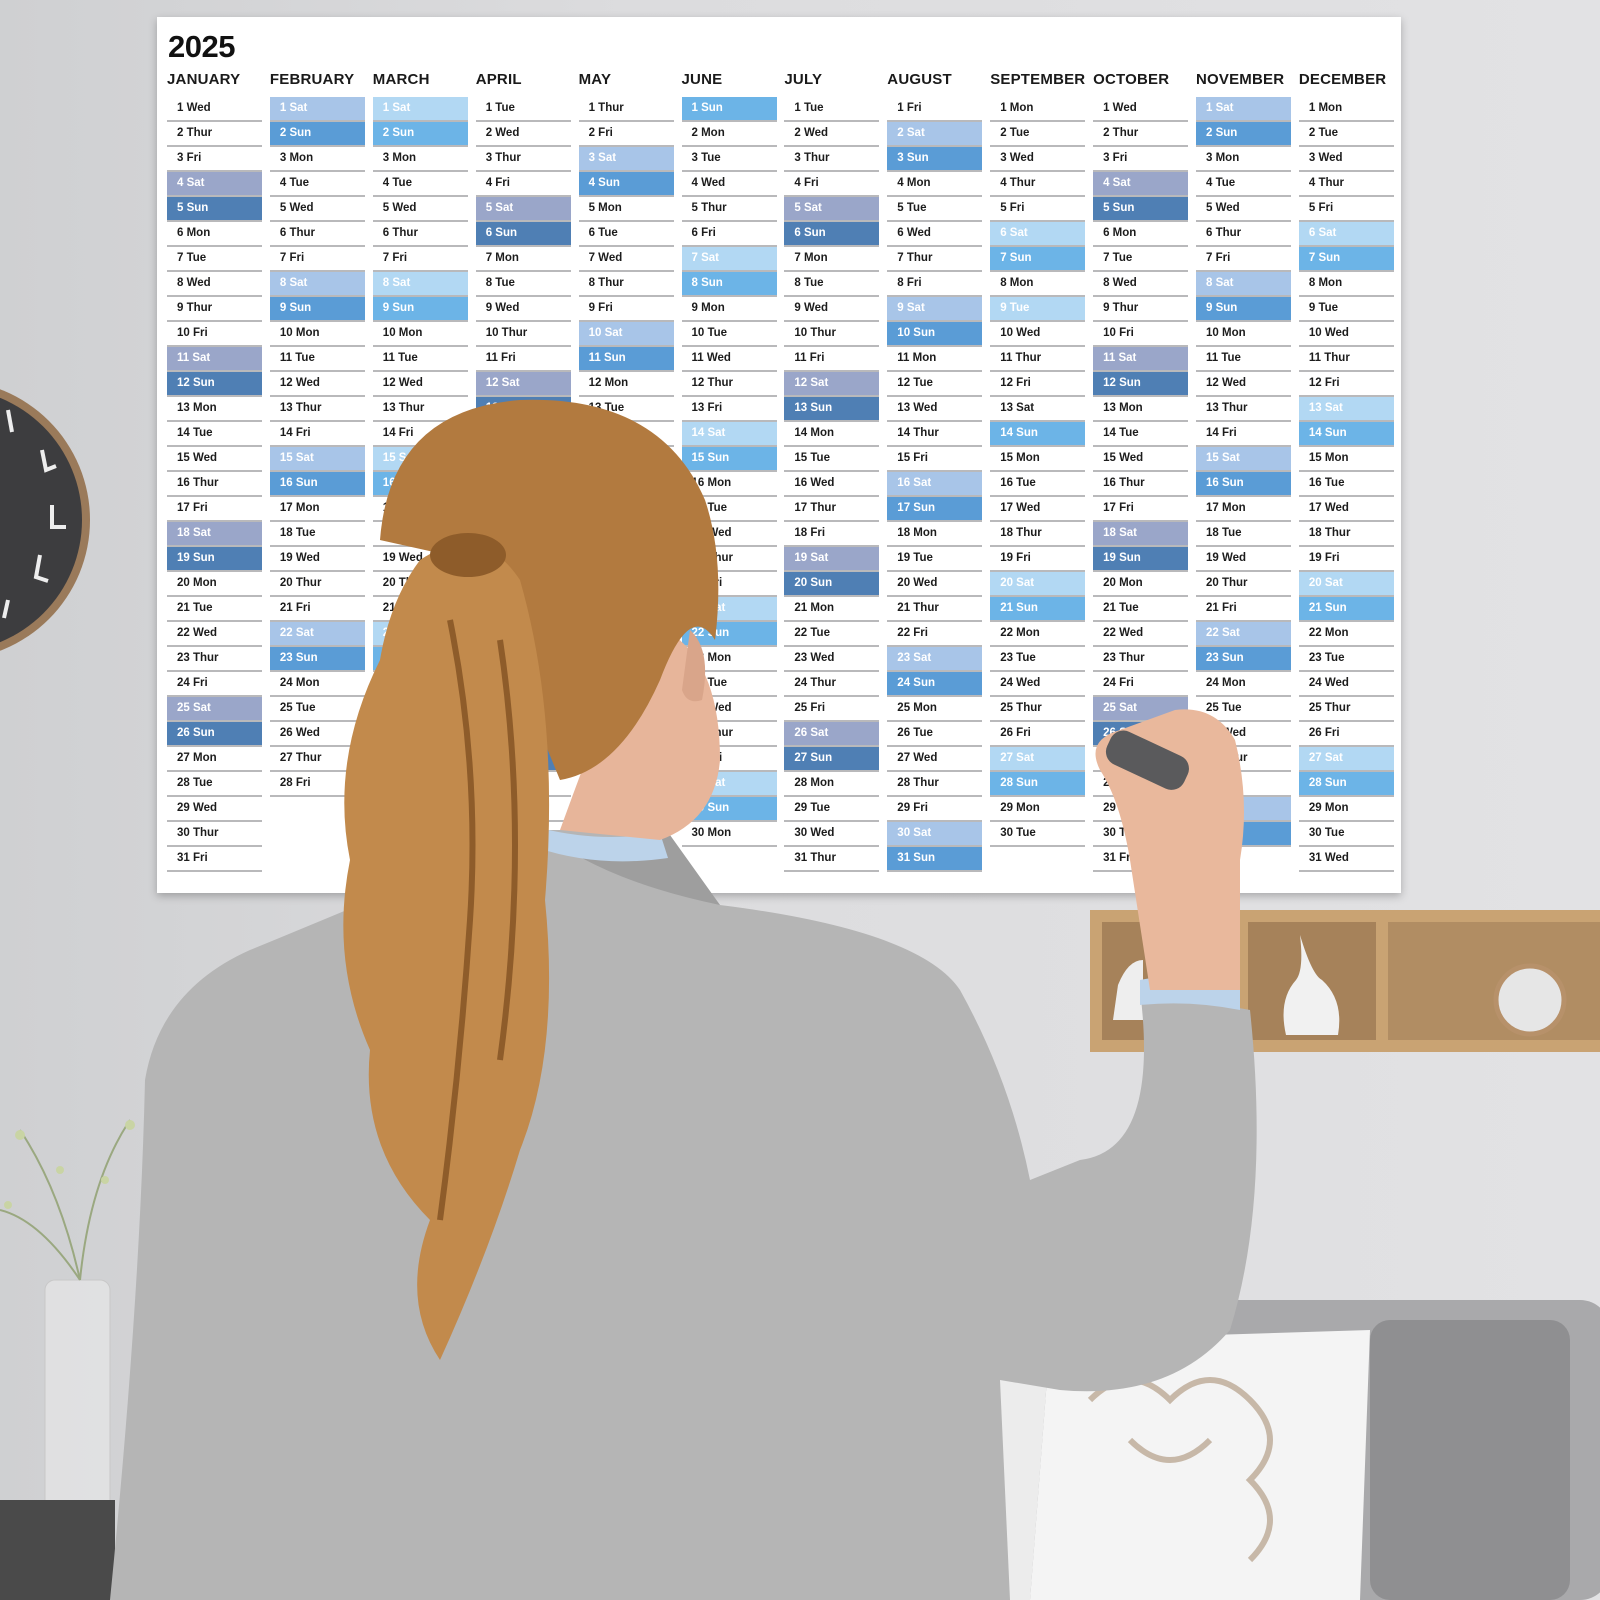 The width and height of the screenshot is (1600, 1600). Describe the element at coordinates (317, 584) in the screenshot. I see `day-cell: 20 Thur` at that location.